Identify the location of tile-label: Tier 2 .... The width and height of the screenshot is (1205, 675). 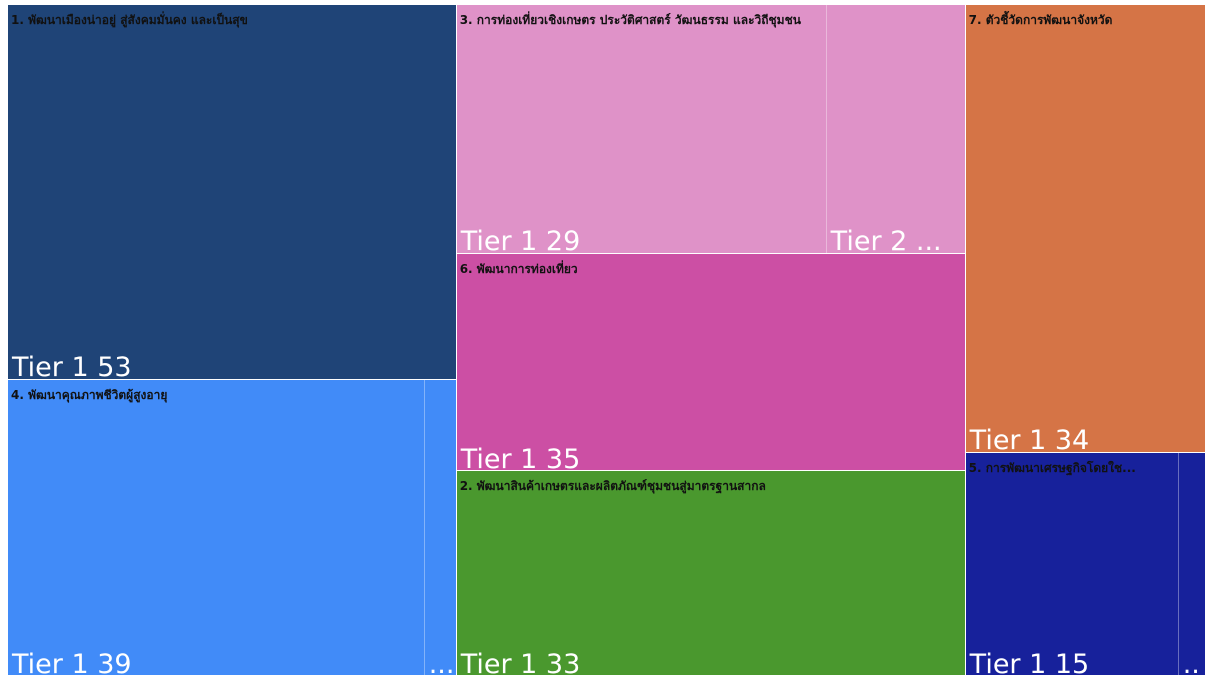
(886, 240).